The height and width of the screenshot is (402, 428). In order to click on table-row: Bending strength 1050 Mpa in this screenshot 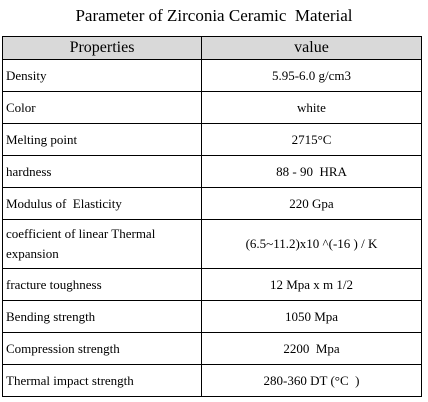, I will do `click(212, 316)`.